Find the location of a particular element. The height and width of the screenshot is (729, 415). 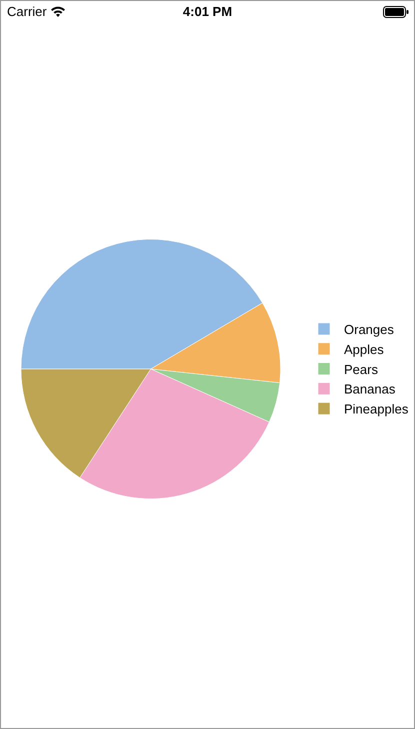

legend-label: Bananas is located at coordinates (370, 389).